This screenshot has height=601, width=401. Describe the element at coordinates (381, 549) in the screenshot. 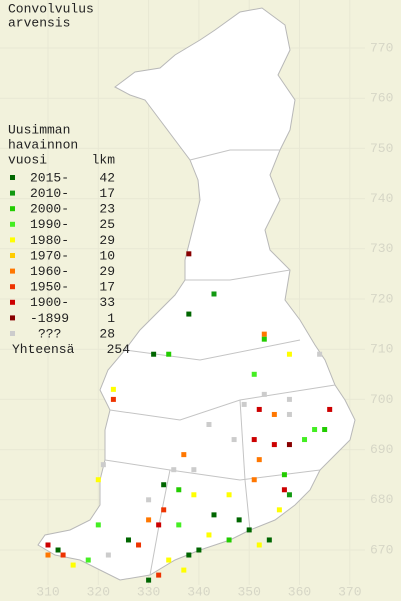

I see `y-axis-label: 670` at that location.